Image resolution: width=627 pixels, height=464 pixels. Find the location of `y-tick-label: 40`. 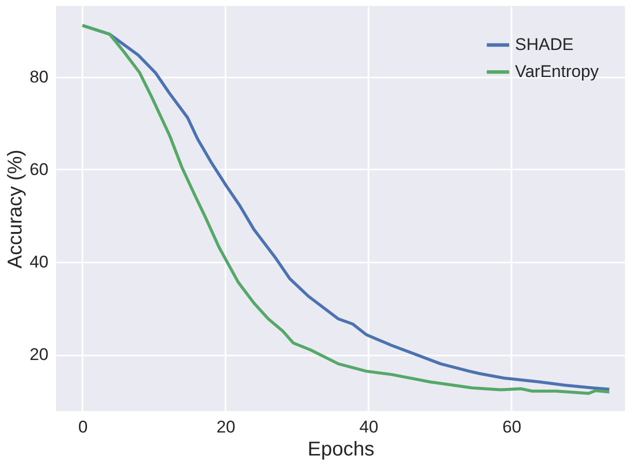

y-tick-label: 40 is located at coordinates (39, 262).